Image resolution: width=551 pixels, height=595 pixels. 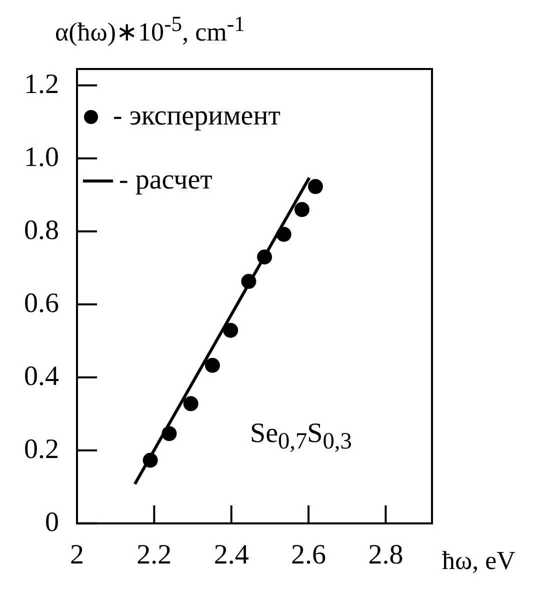 What do you see at coordinates (301, 437) in the screenshot?
I see `annotation: Se$_{0,7}$S$_{0,3}$` at bounding box center [301, 437].